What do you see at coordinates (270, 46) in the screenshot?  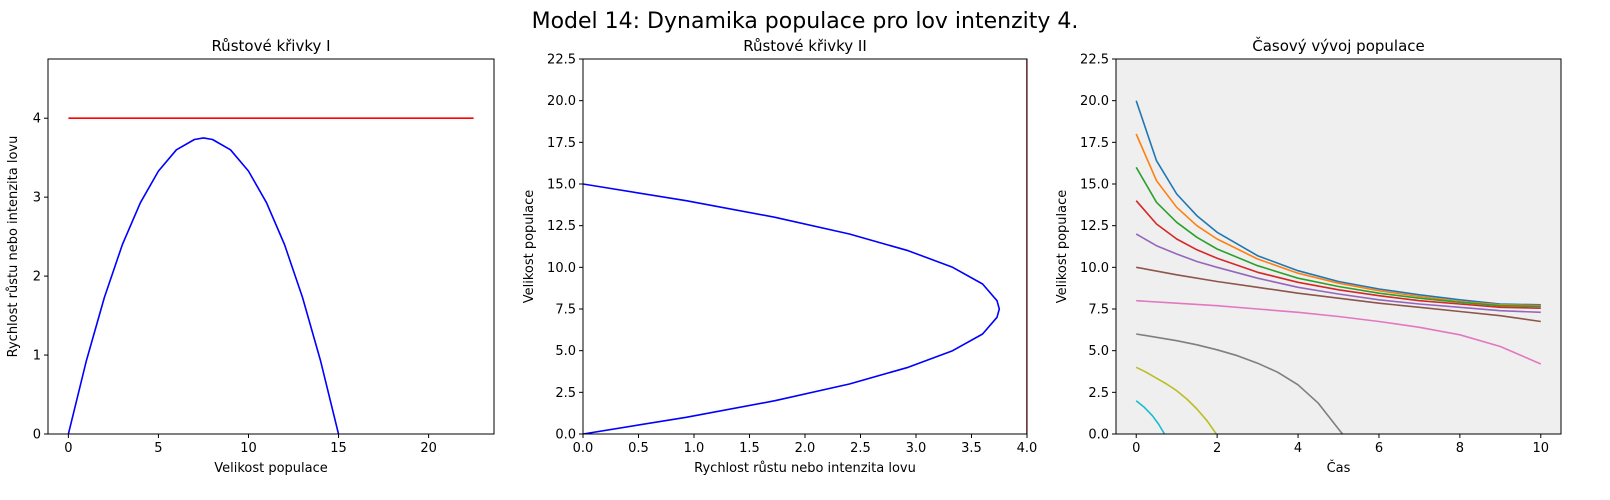 I see `panel-title: Růstové křivky I` at bounding box center [270, 46].